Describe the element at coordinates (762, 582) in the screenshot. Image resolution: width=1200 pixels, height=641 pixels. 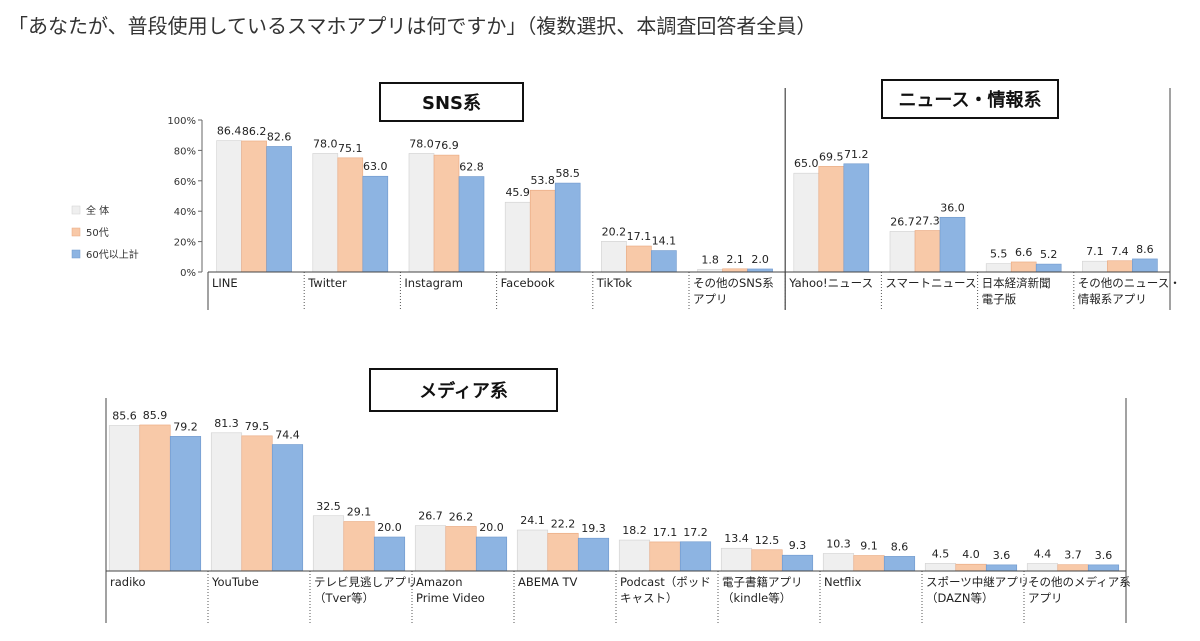
I see `category-label: 電子書籍アプリ` at that location.